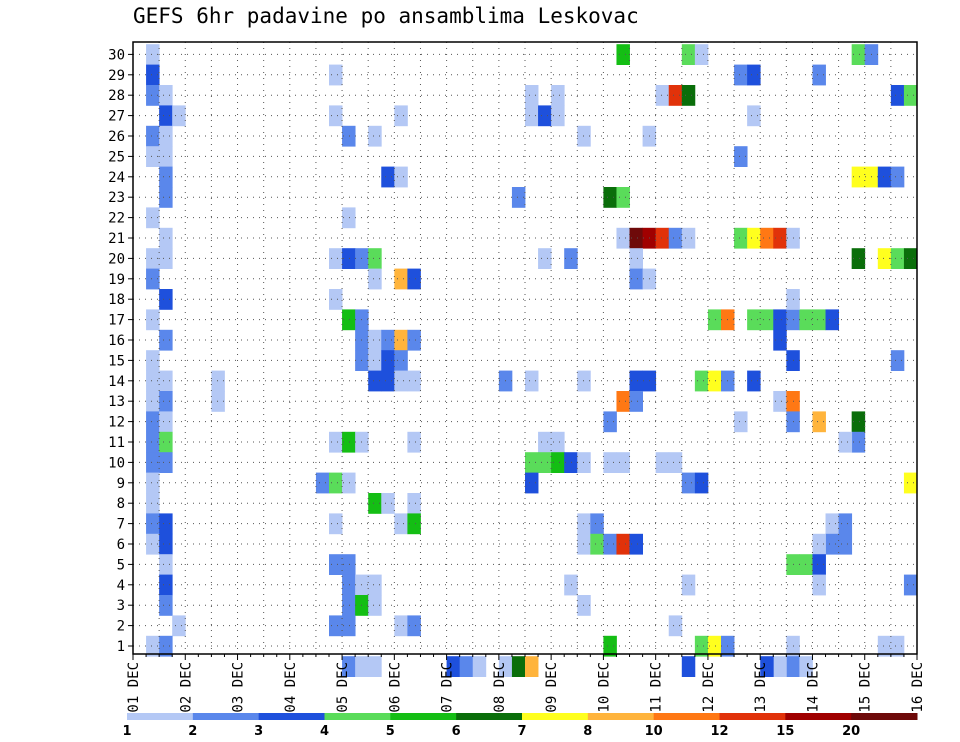 Image resolution: width=960 pixels, height=742 pixels. What do you see at coordinates (116, 300) in the screenshot?
I see `y-tick-label: 18` at bounding box center [116, 300].